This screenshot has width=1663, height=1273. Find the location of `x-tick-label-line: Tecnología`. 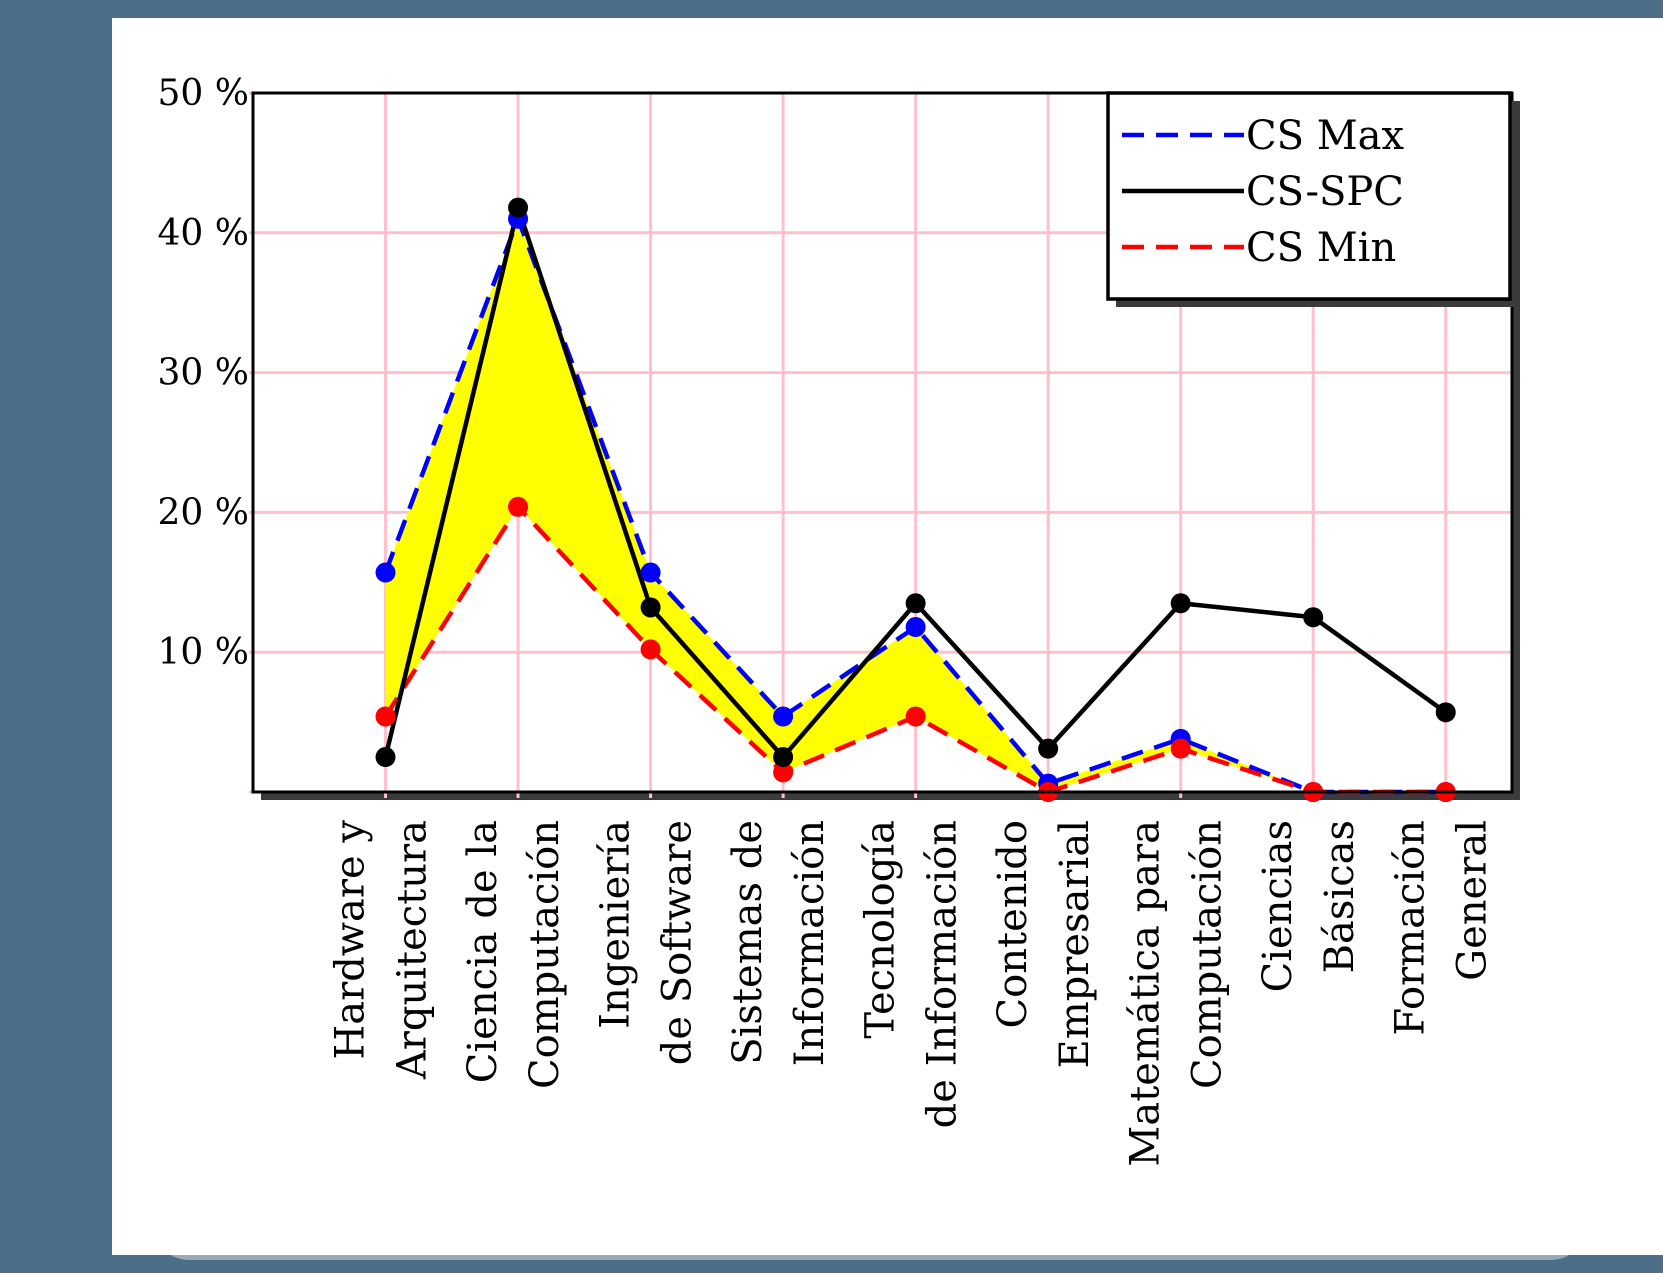

x-tick-label-line: Tecnología is located at coordinates (881, 929).